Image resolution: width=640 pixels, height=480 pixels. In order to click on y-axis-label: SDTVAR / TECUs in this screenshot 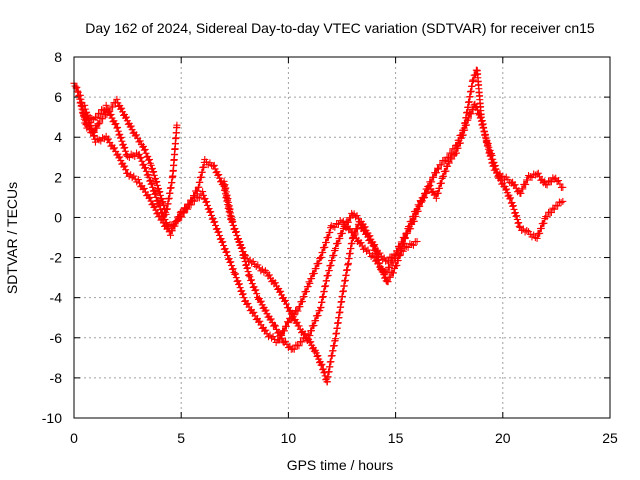, I will do `click(12, 238)`.